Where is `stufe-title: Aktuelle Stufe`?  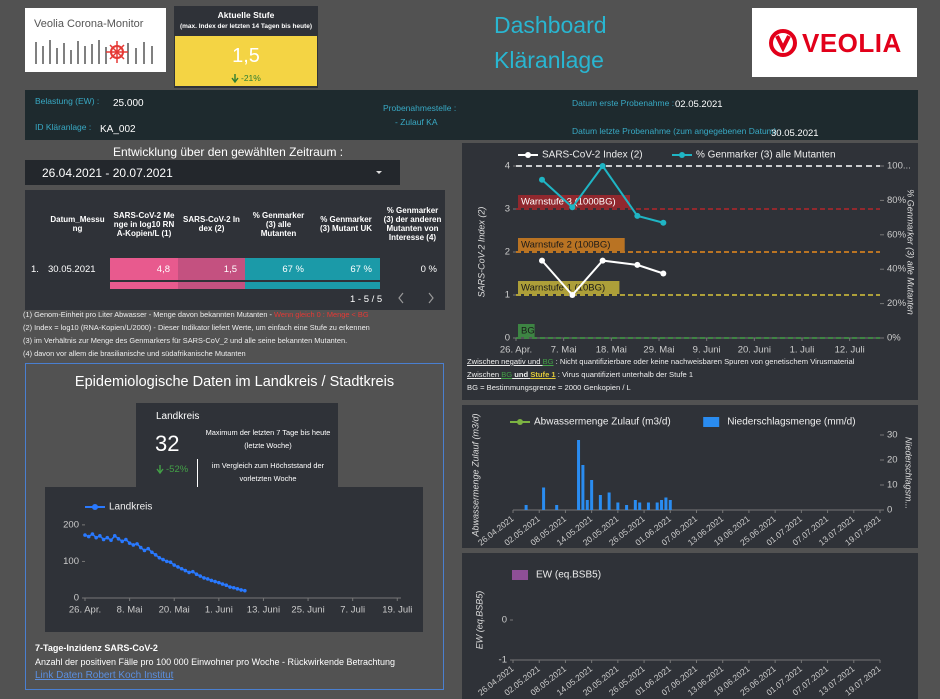 stufe-title: Aktuelle Stufe is located at coordinates (246, 15).